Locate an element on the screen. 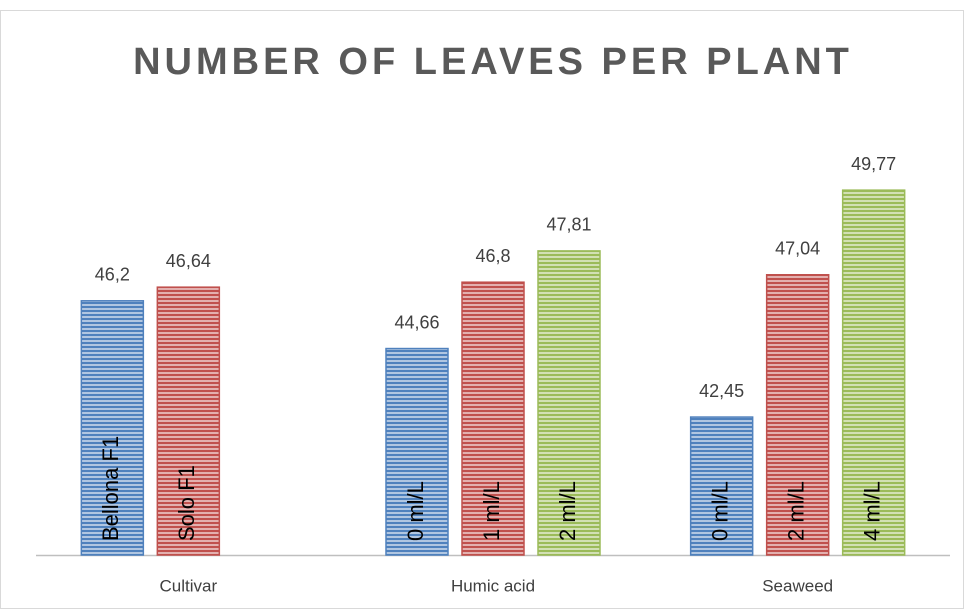  x-tick-label: Cultivar is located at coordinates (189, 585).